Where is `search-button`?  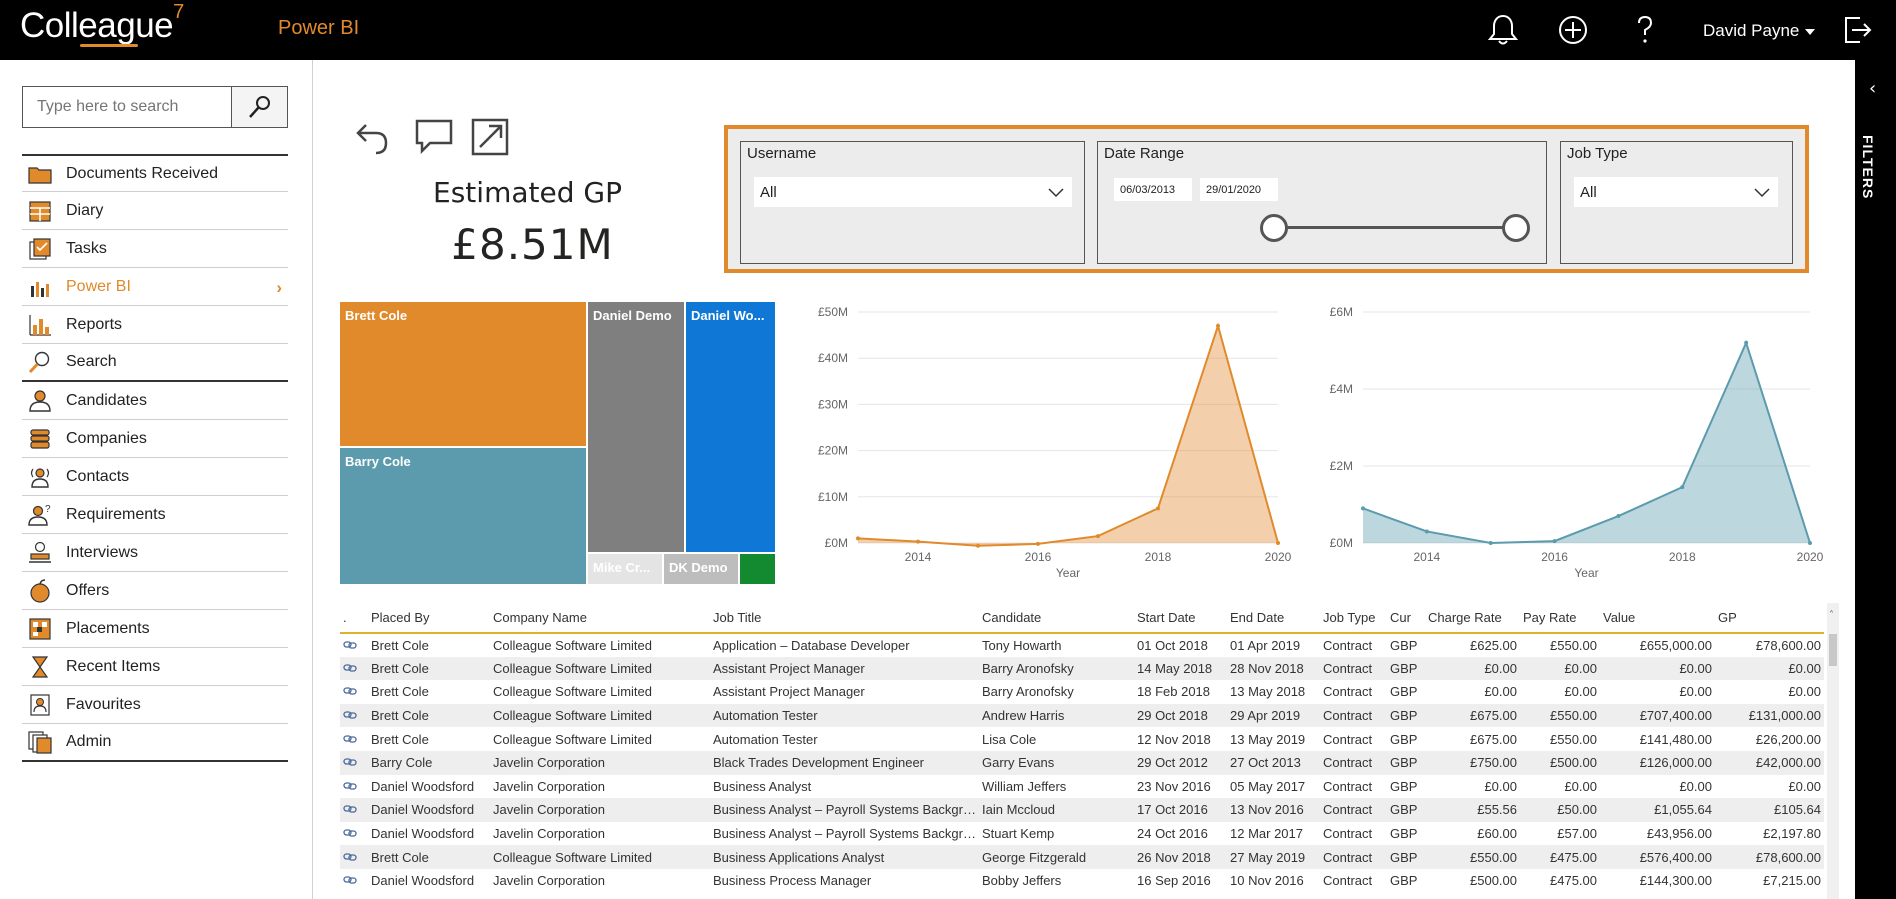 search-button is located at coordinates (259, 107).